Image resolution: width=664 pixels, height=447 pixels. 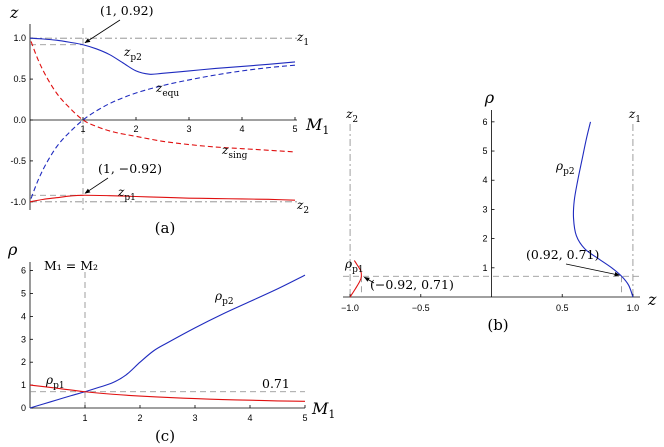 What do you see at coordinates (421, 308) in the screenshot?
I see `x-tick-label: −0.5` at bounding box center [421, 308].